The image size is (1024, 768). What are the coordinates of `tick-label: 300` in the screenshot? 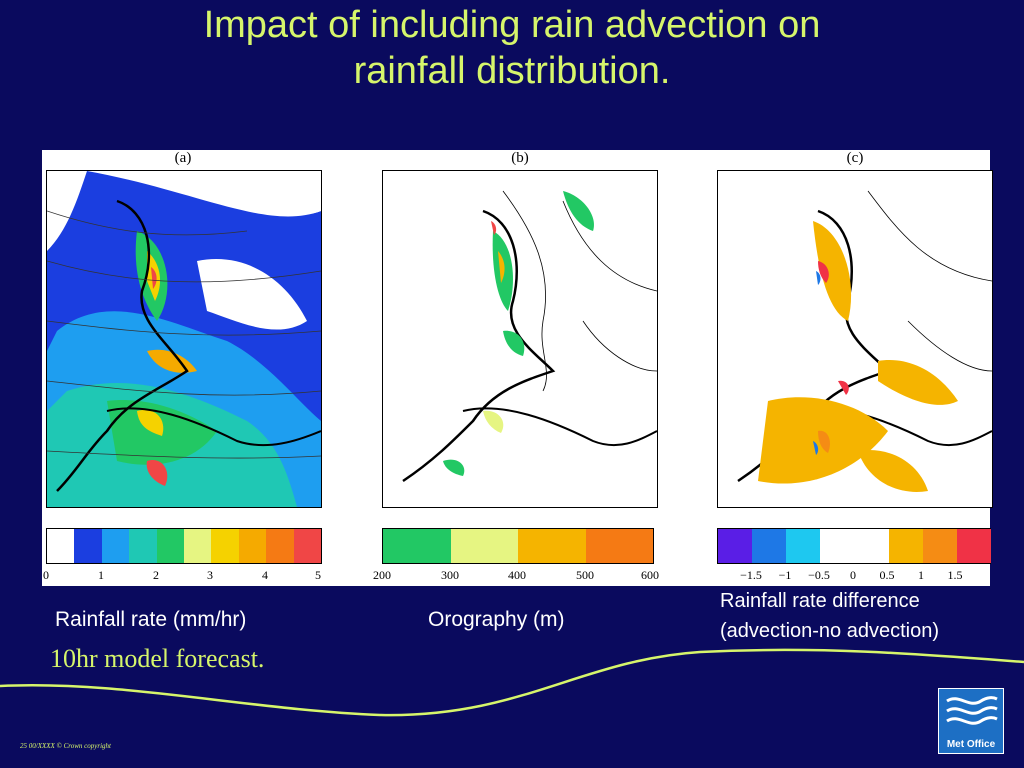 It's located at (450, 575).